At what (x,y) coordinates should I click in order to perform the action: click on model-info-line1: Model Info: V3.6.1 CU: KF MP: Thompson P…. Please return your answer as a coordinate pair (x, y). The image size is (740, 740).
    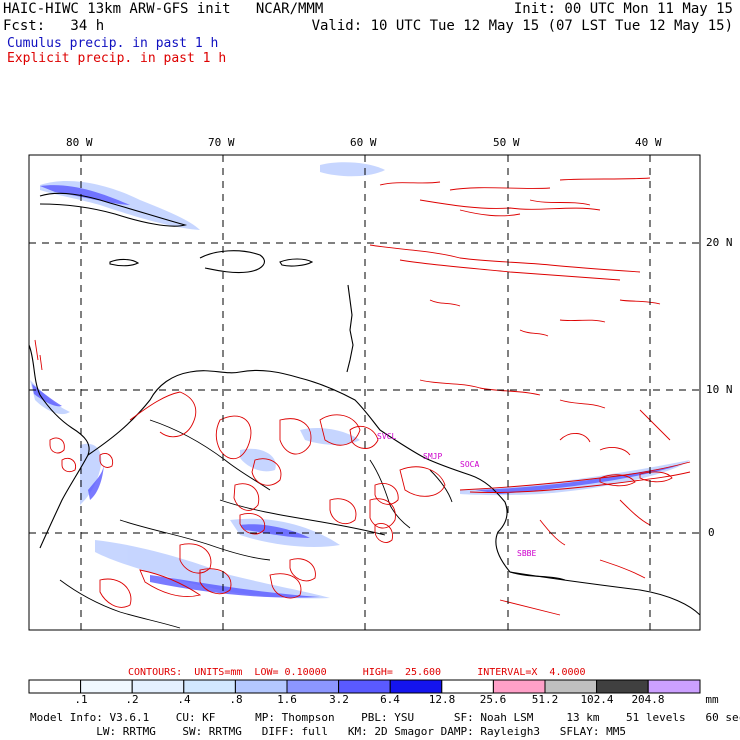
    Looking at the image, I should click on (385, 717).